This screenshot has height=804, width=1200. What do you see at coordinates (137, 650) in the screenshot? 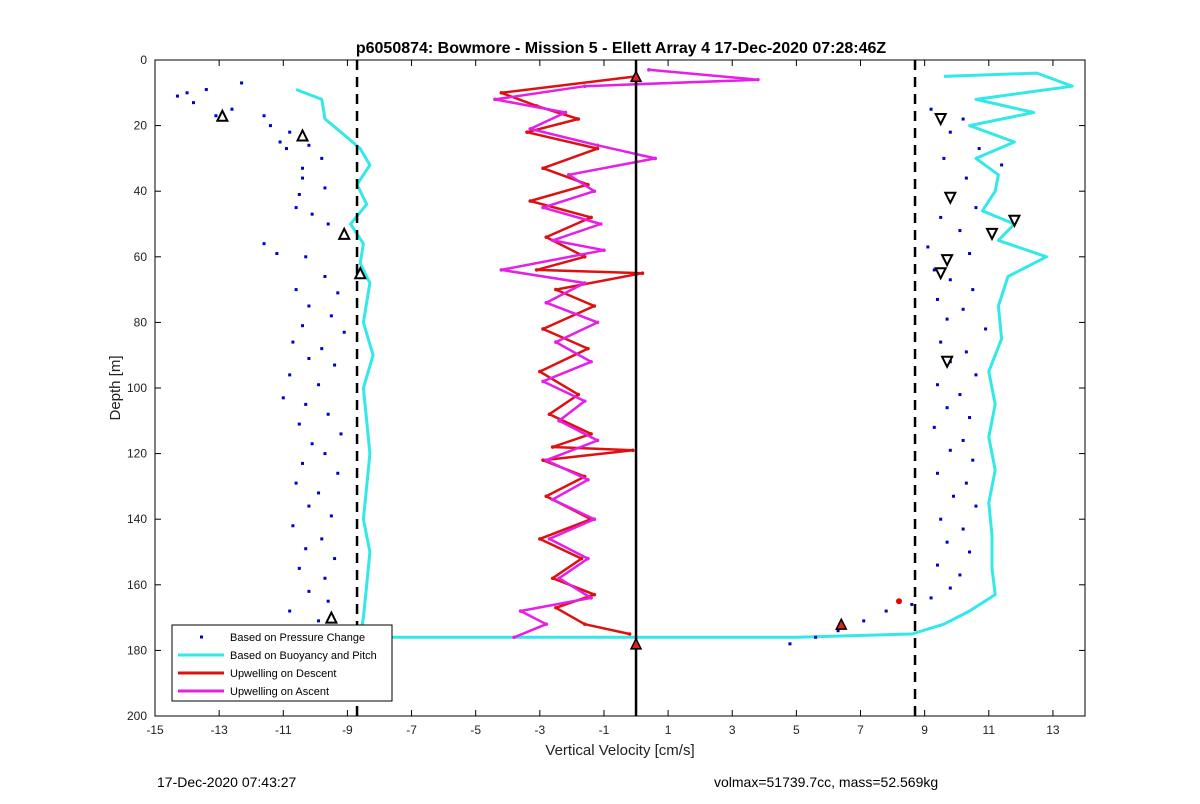
I see `y-tick-label: 180` at bounding box center [137, 650].